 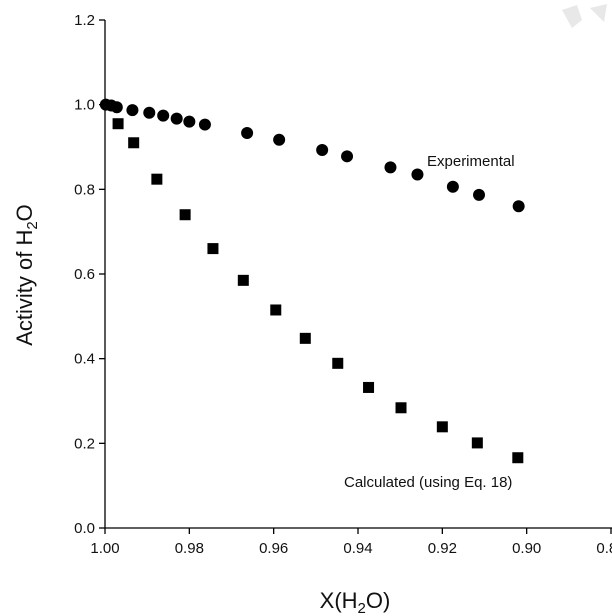 I want to click on y-tick-label: 0.0, so click(x=84, y=528).